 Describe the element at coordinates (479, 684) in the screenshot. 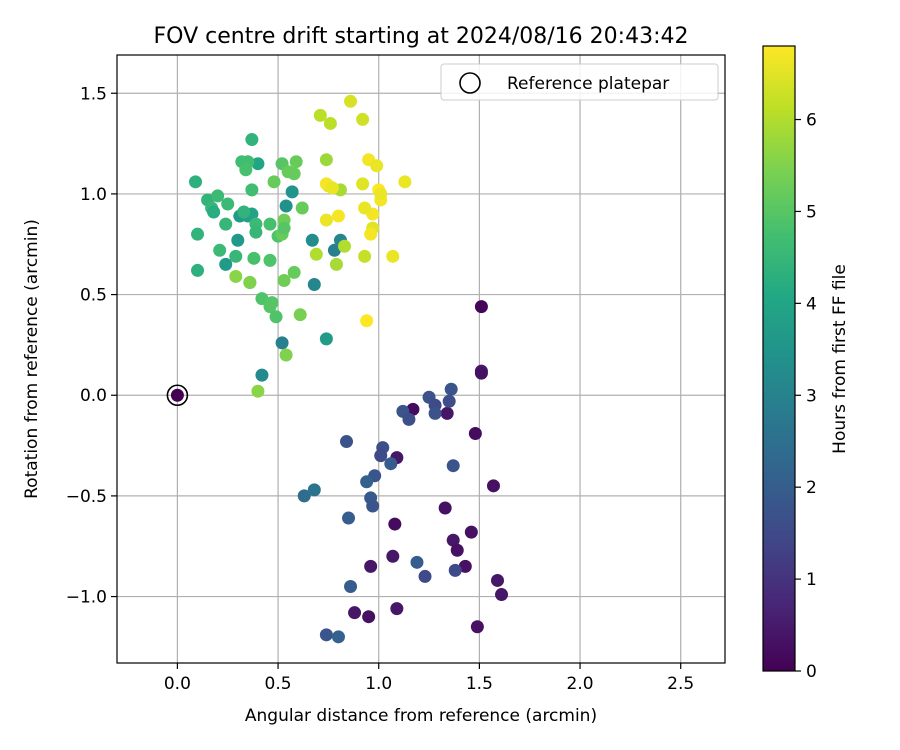

I see `x-tick-label: 1.5` at that location.